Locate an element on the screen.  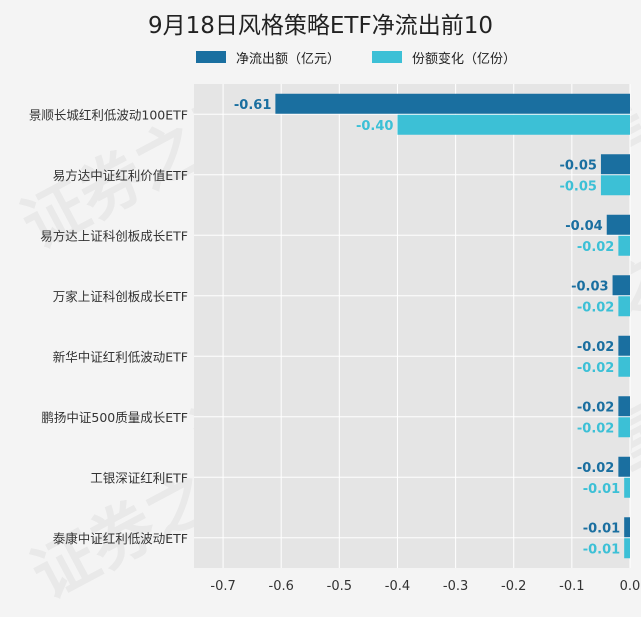
legend: 净流出额（亿元） 份额变化（亿份） is located at coordinates (372, 57).